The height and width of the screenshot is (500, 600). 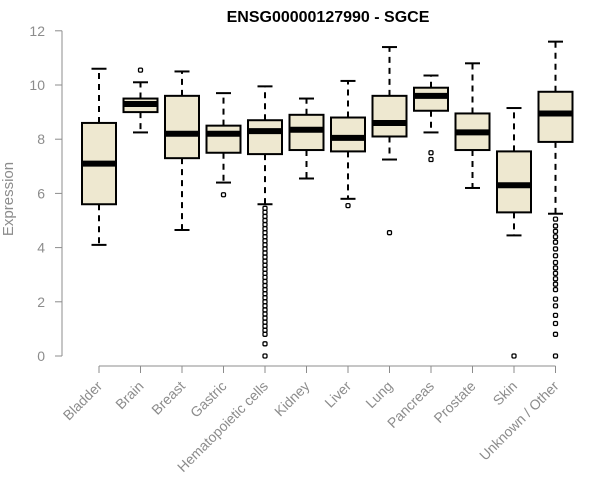 What do you see at coordinates (555, 199) in the screenshot?
I see `box-unknown-other` at bounding box center [555, 199].